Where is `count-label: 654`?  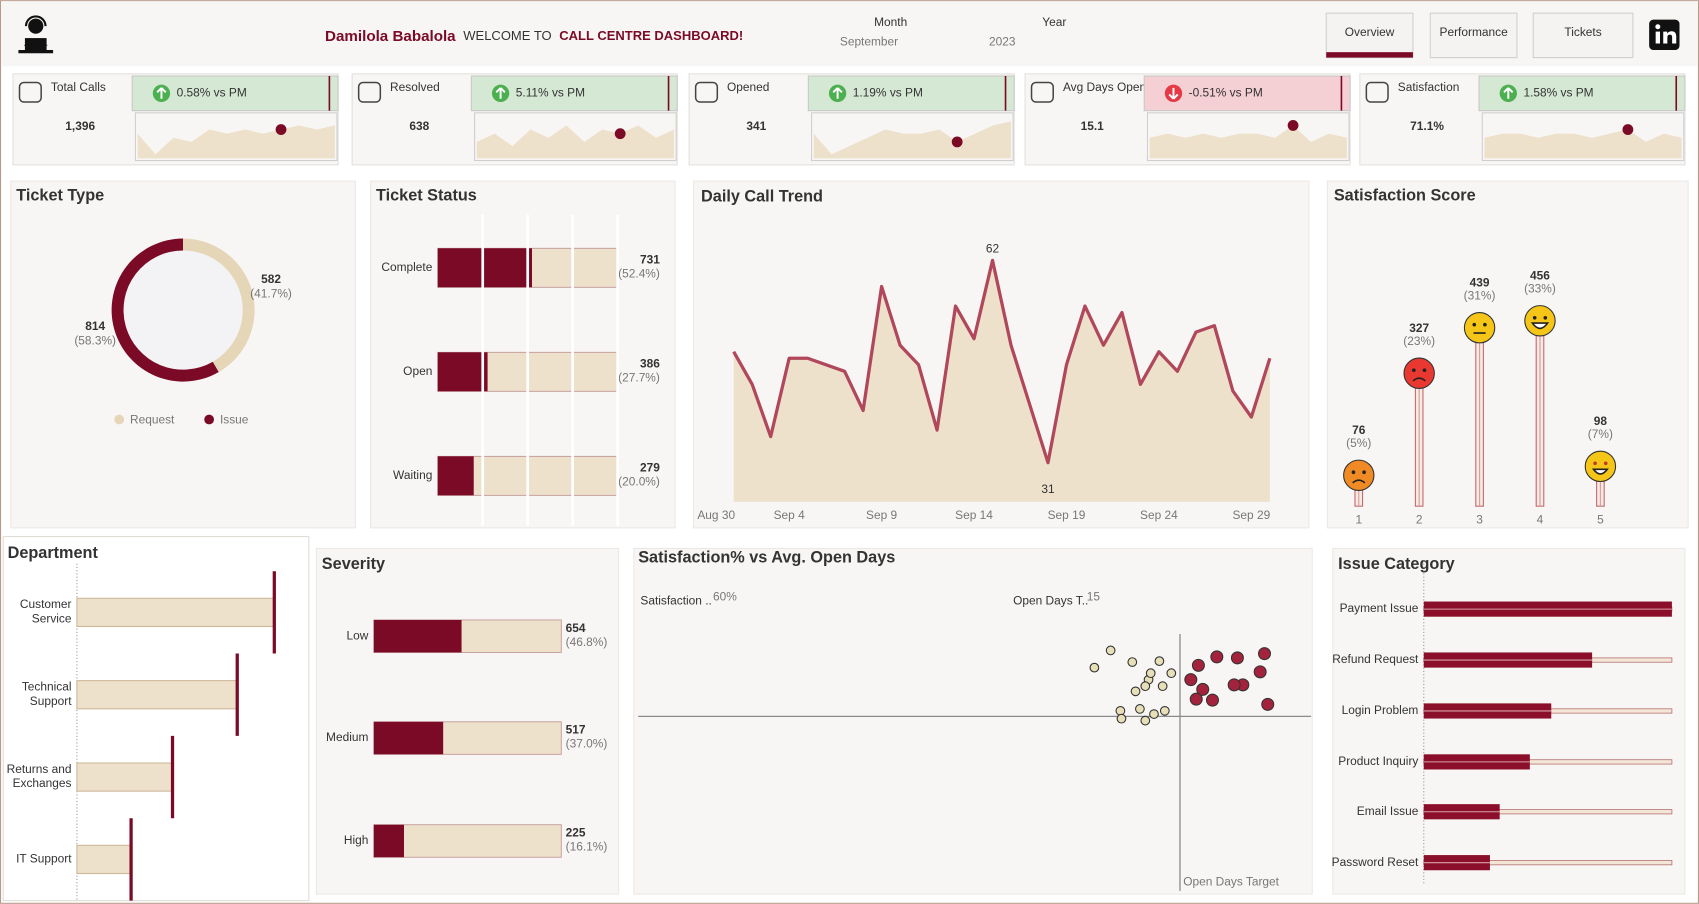 count-label: 654 is located at coordinates (576, 628).